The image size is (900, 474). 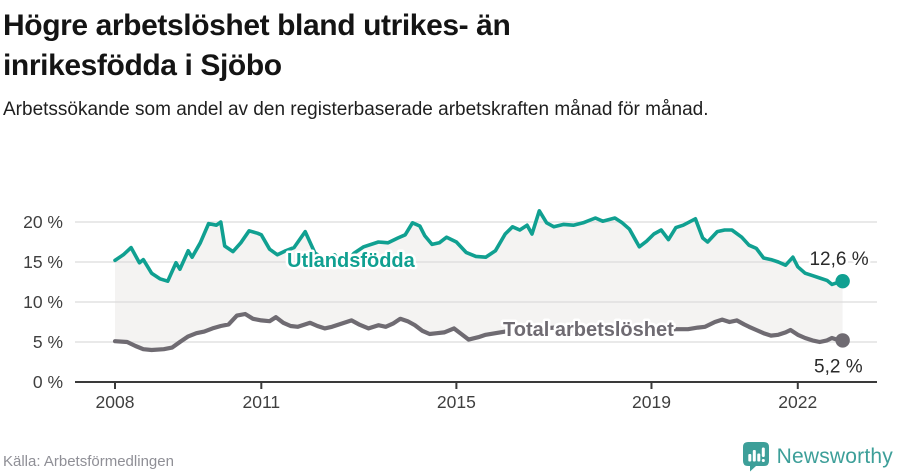 What do you see at coordinates (797, 402) in the screenshot?
I see `x-tick-label: 2022` at bounding box center [797, 402].